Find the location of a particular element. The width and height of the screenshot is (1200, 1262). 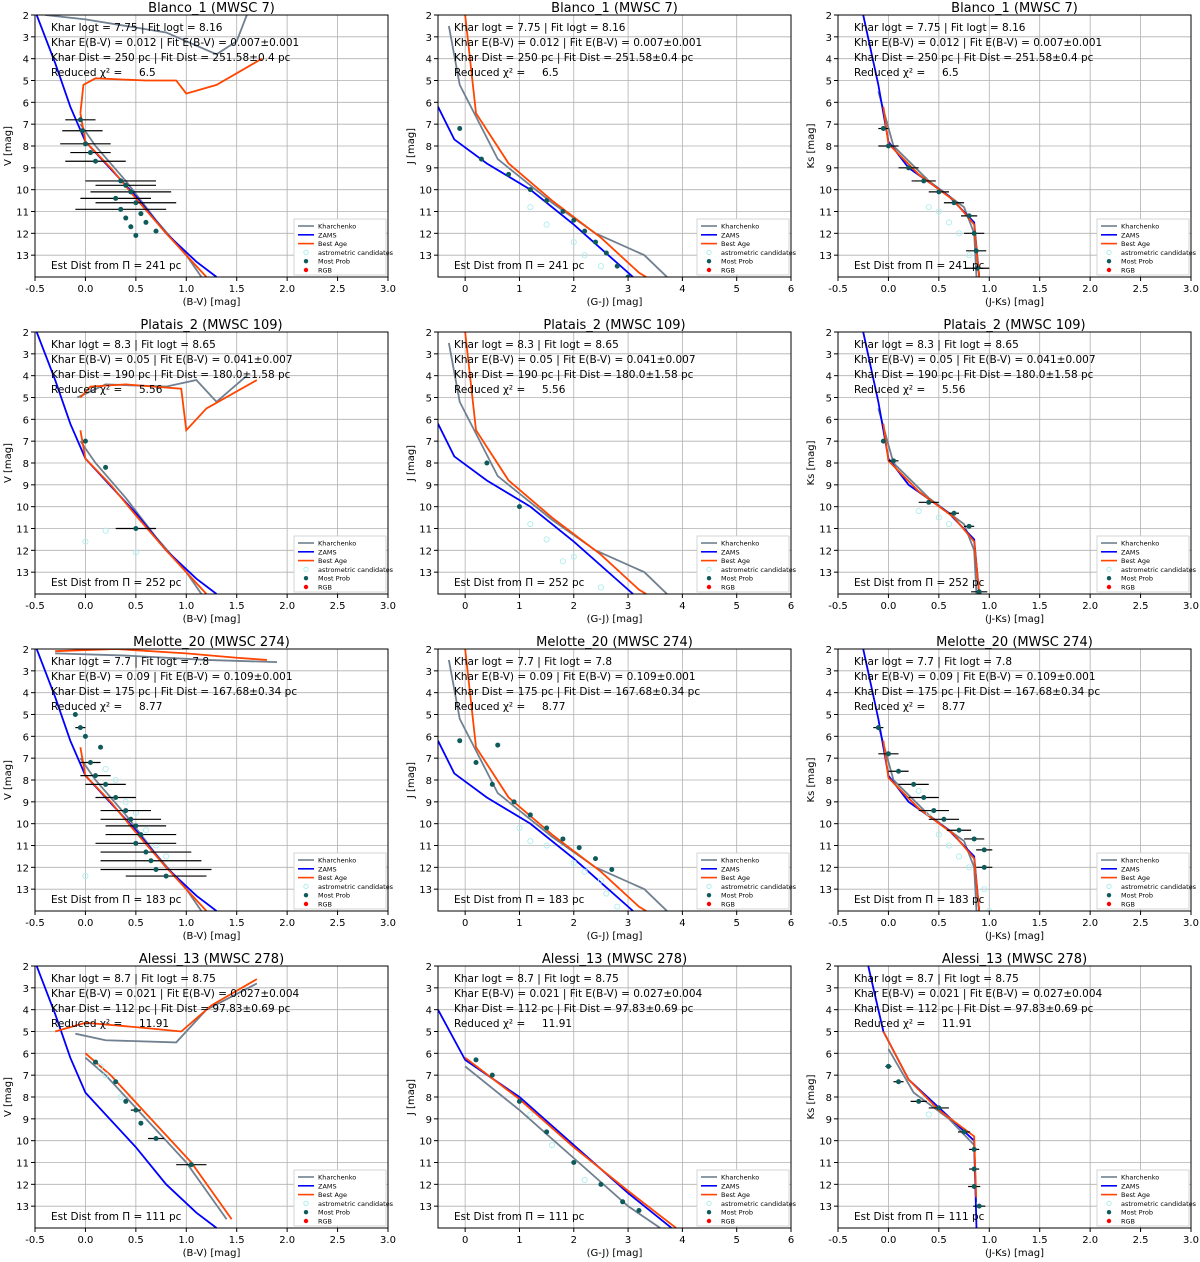

data-layer is located at coordinates (553, 146).